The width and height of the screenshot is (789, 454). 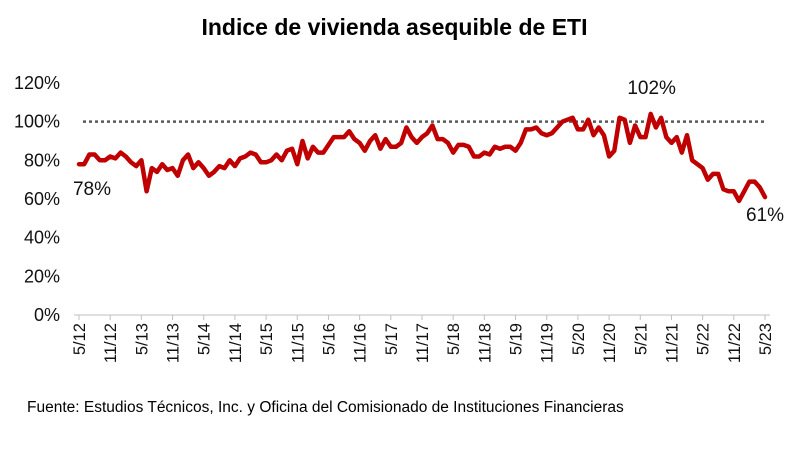 I want to click on x-tick-label: 11/16, so click(x=361, y=343).